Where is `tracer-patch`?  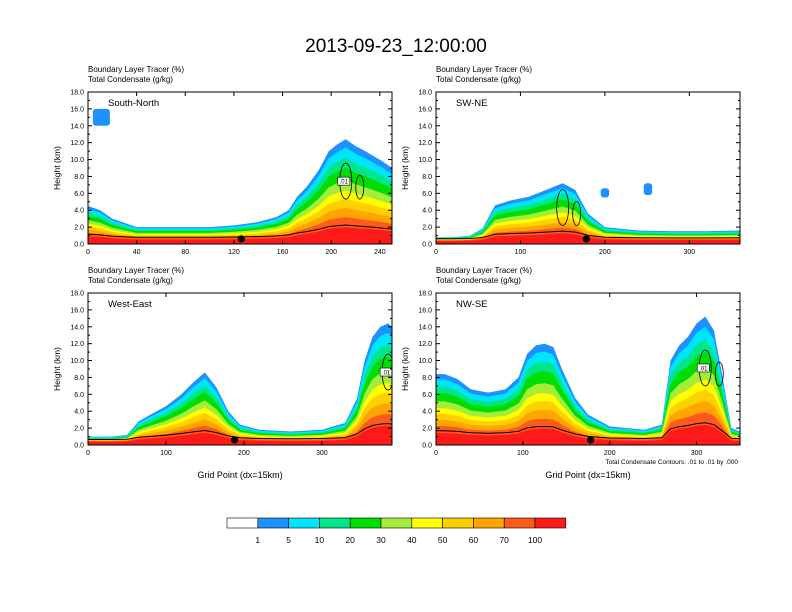
tracer-patch is located at coordinates (605, 193).